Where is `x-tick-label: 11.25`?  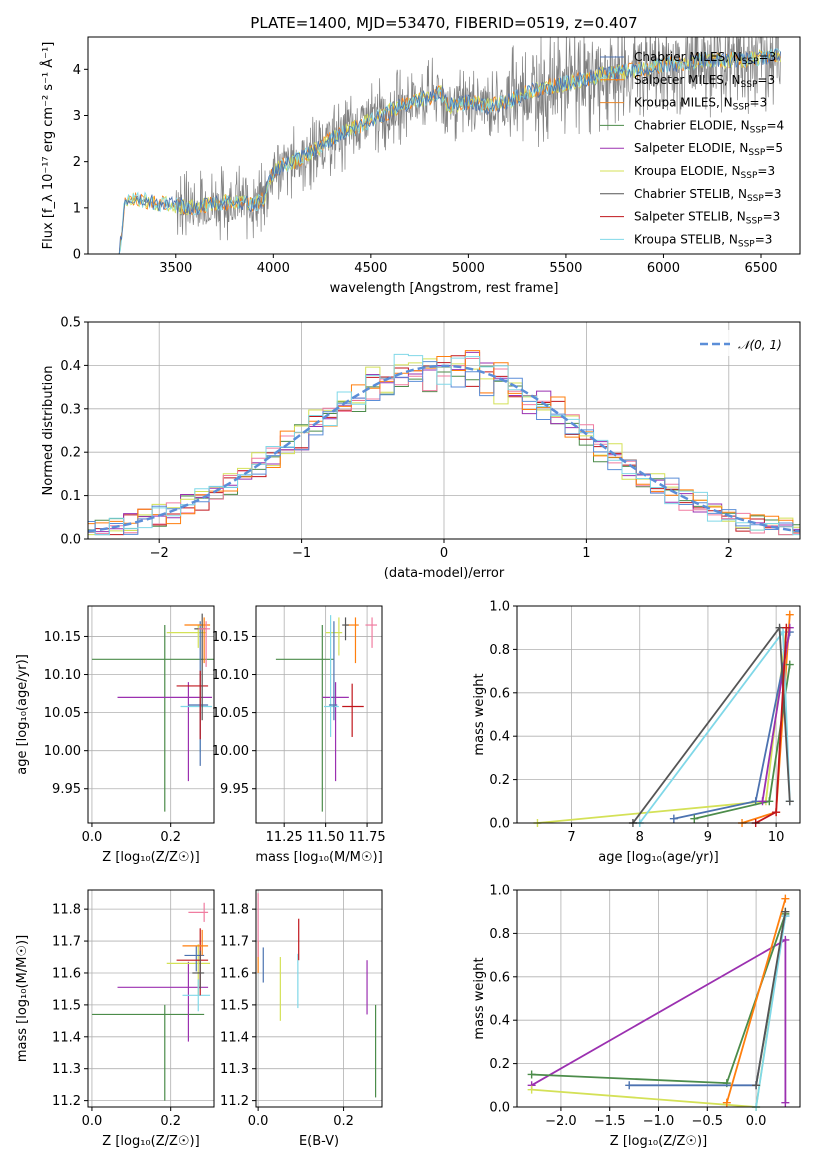
x-tick-label: 11.25 is located at coordinates (284, 837).